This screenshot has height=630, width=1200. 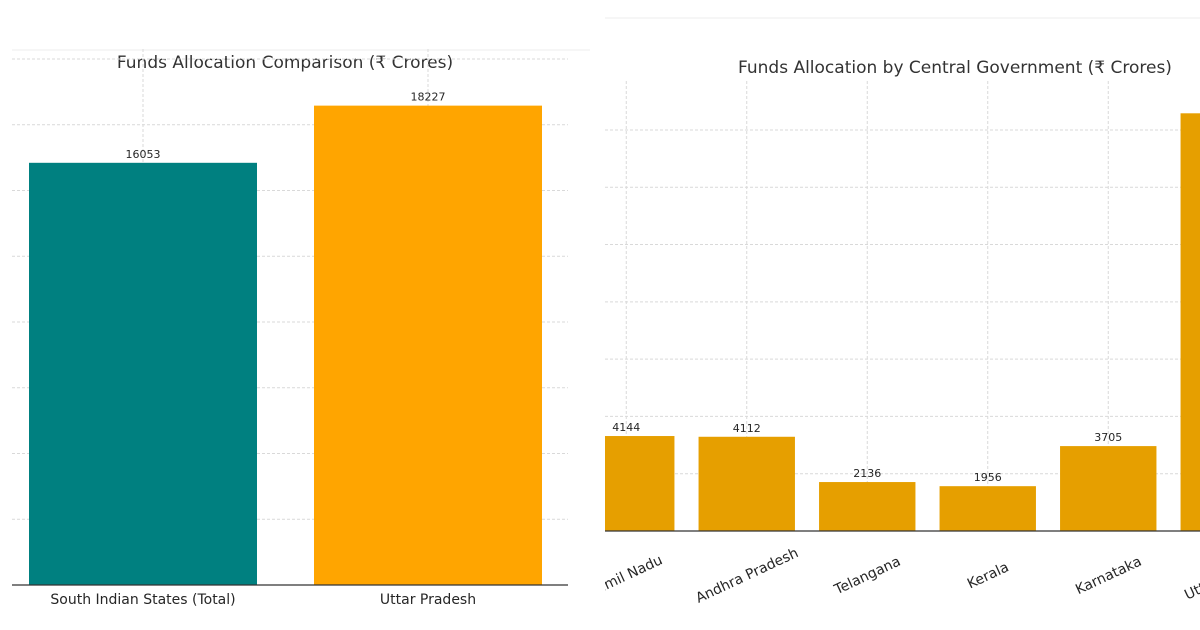 I want to click on x-tick-label: South Indian States (Total), so click(x=142, y=600).